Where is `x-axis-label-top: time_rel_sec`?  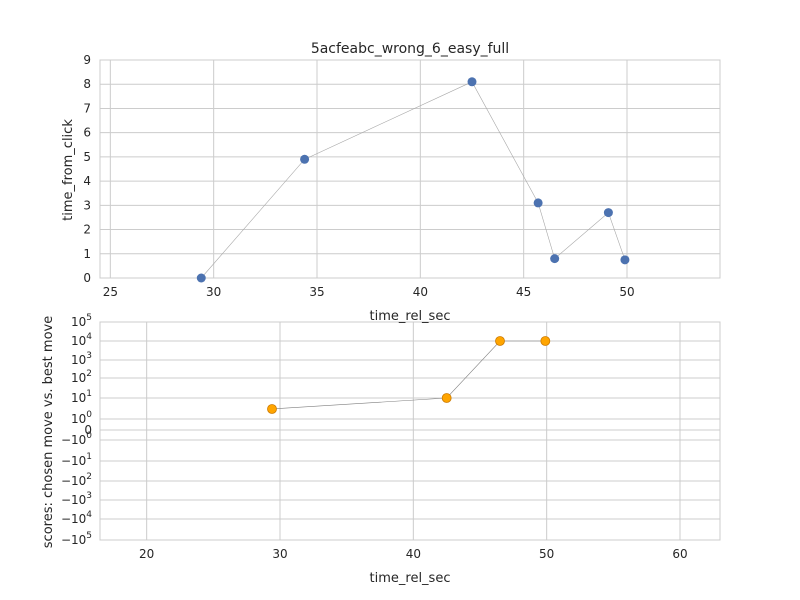 x-axis-label-top: time_rel_sec is located at coordinates (410, 316).